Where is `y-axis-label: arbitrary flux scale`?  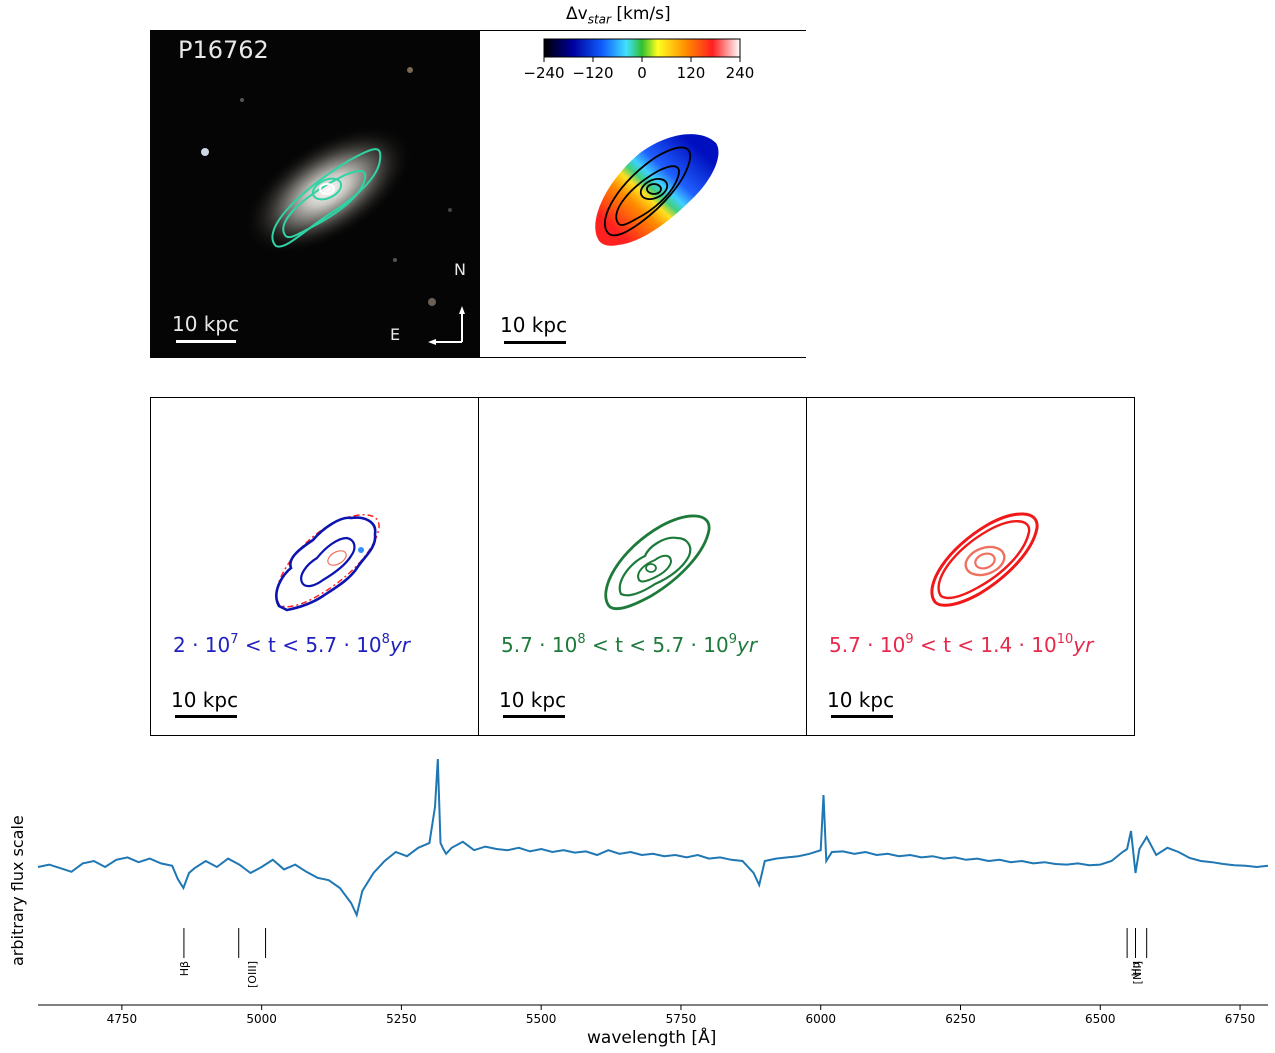
y-axis-label: arbitrary flux scale is located at coordinates (17, 890).